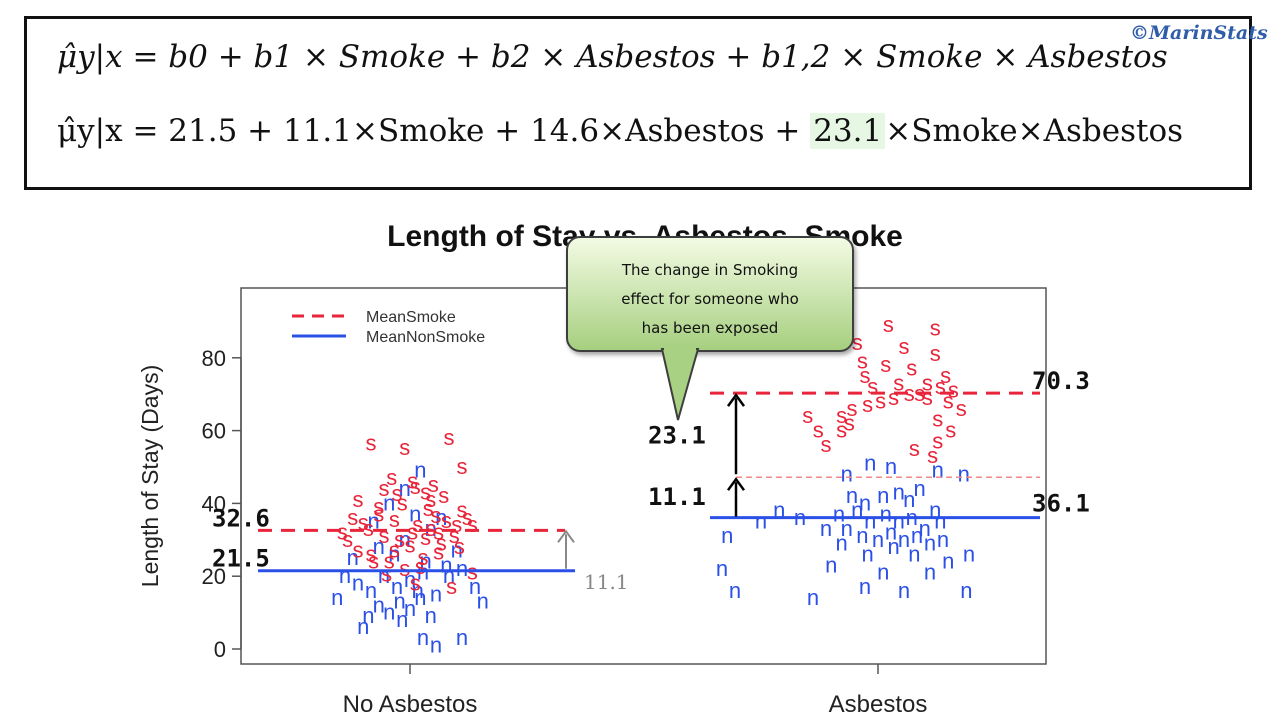  What do you see at coordinates (388, 327) in the screenshot?
I see `legend: MeanSmoke MeanNonSmoke` at bounding box center [388, 327].